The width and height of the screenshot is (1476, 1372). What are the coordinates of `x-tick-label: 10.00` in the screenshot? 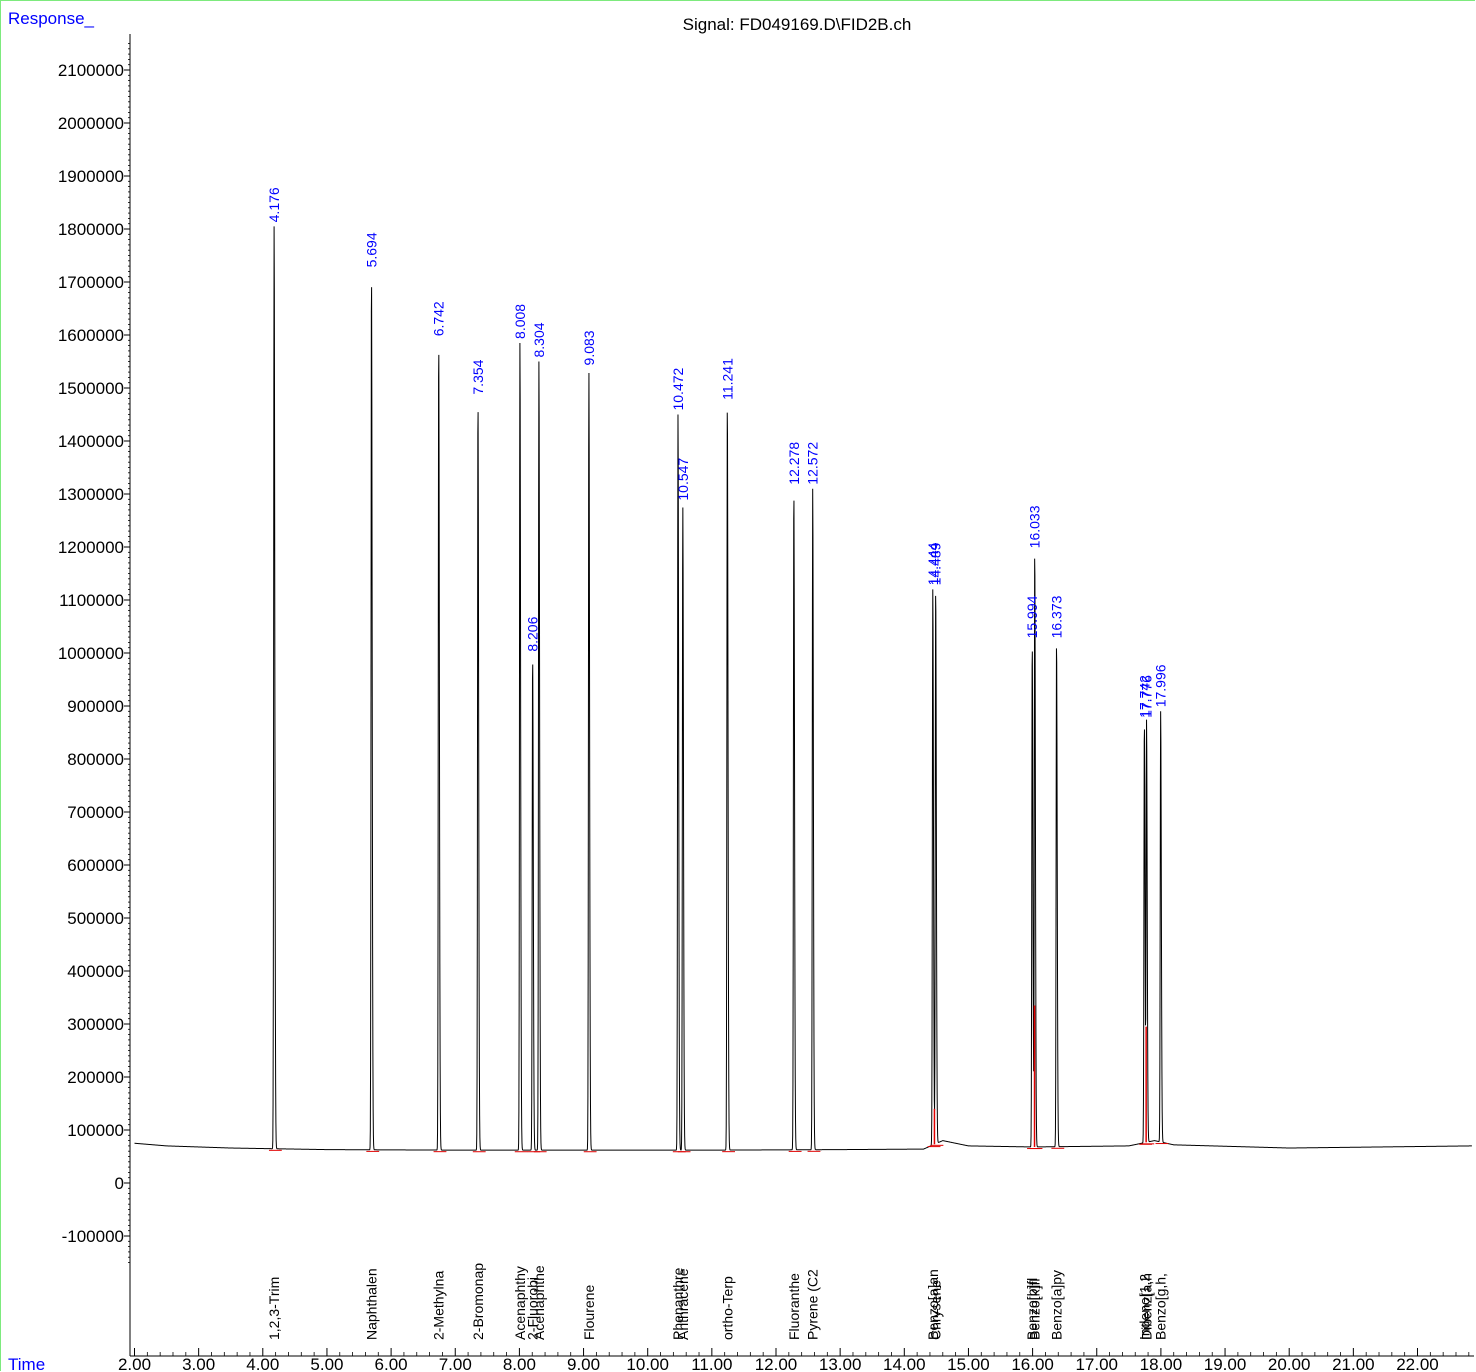 It's located at (647, 1363).